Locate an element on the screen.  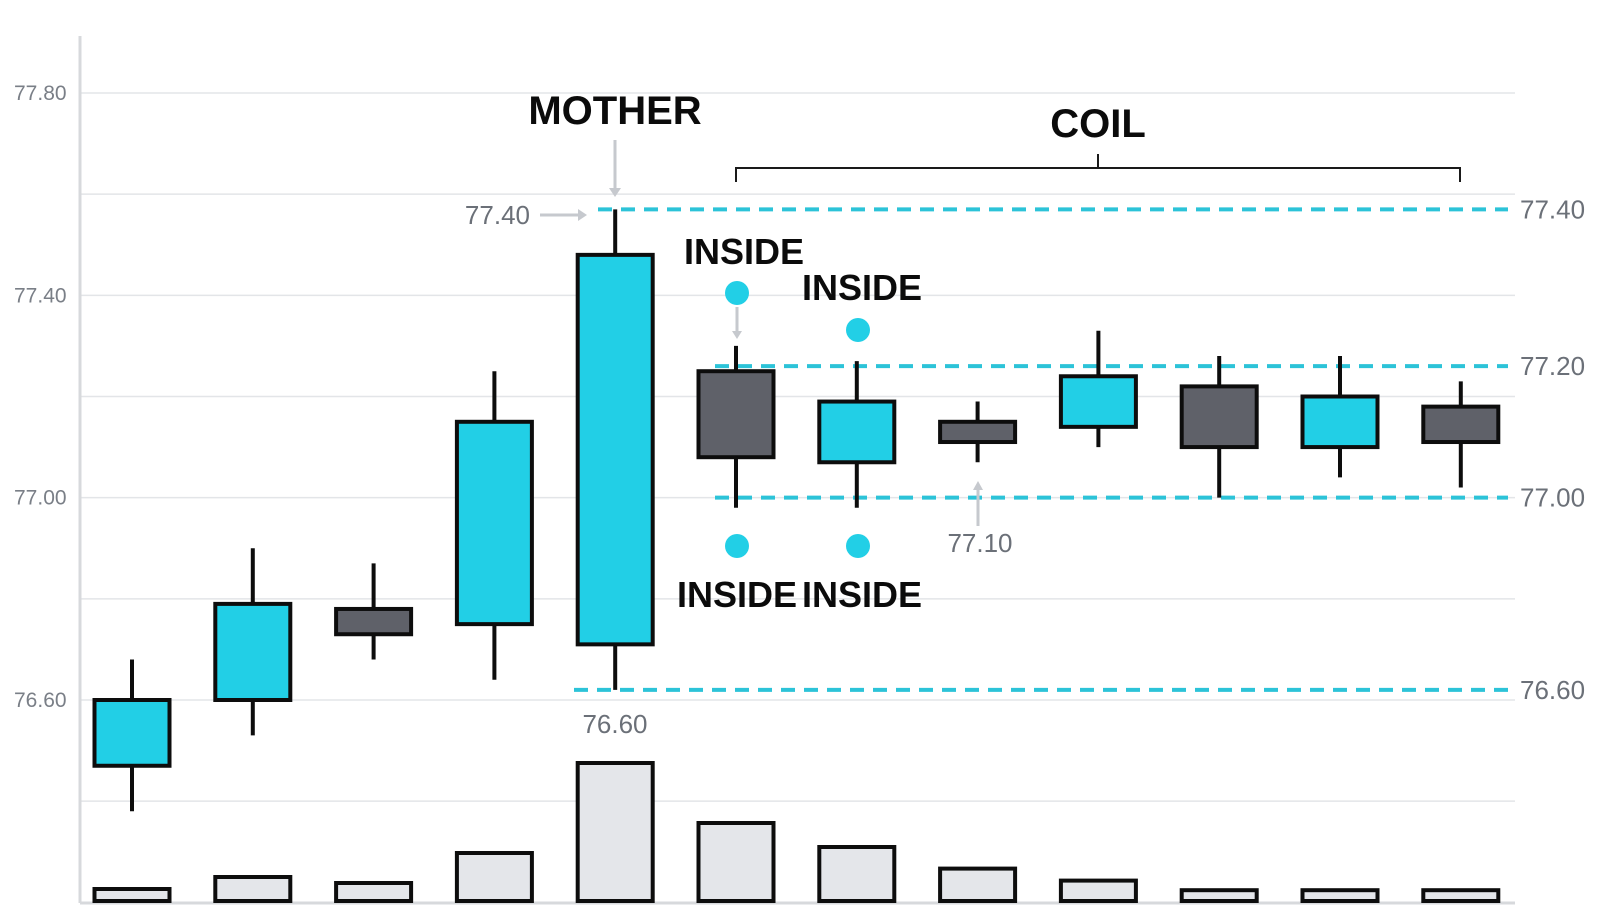
inside-label-bottom-1: INSIDE is located at coordinates (737, 594).